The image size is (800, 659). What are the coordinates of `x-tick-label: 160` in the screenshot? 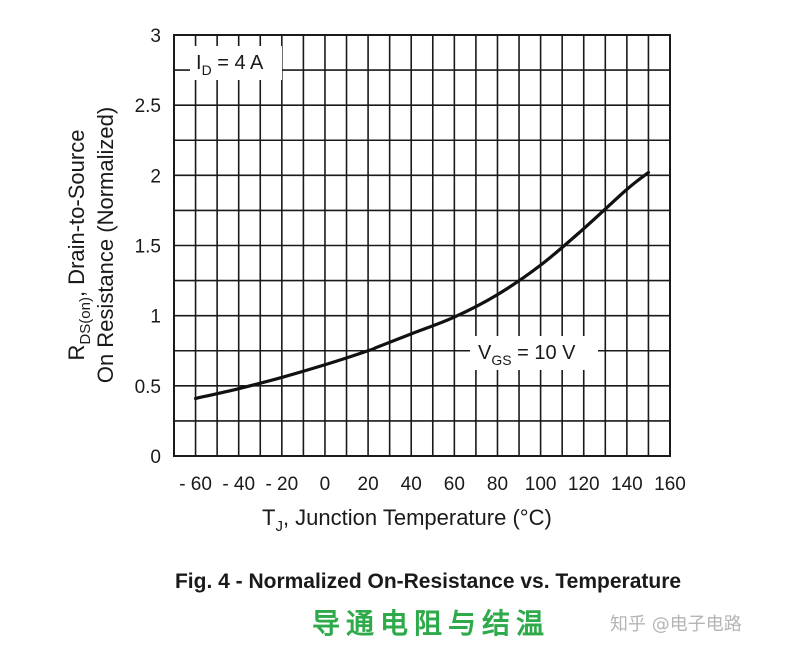 It's located at (670, 484).